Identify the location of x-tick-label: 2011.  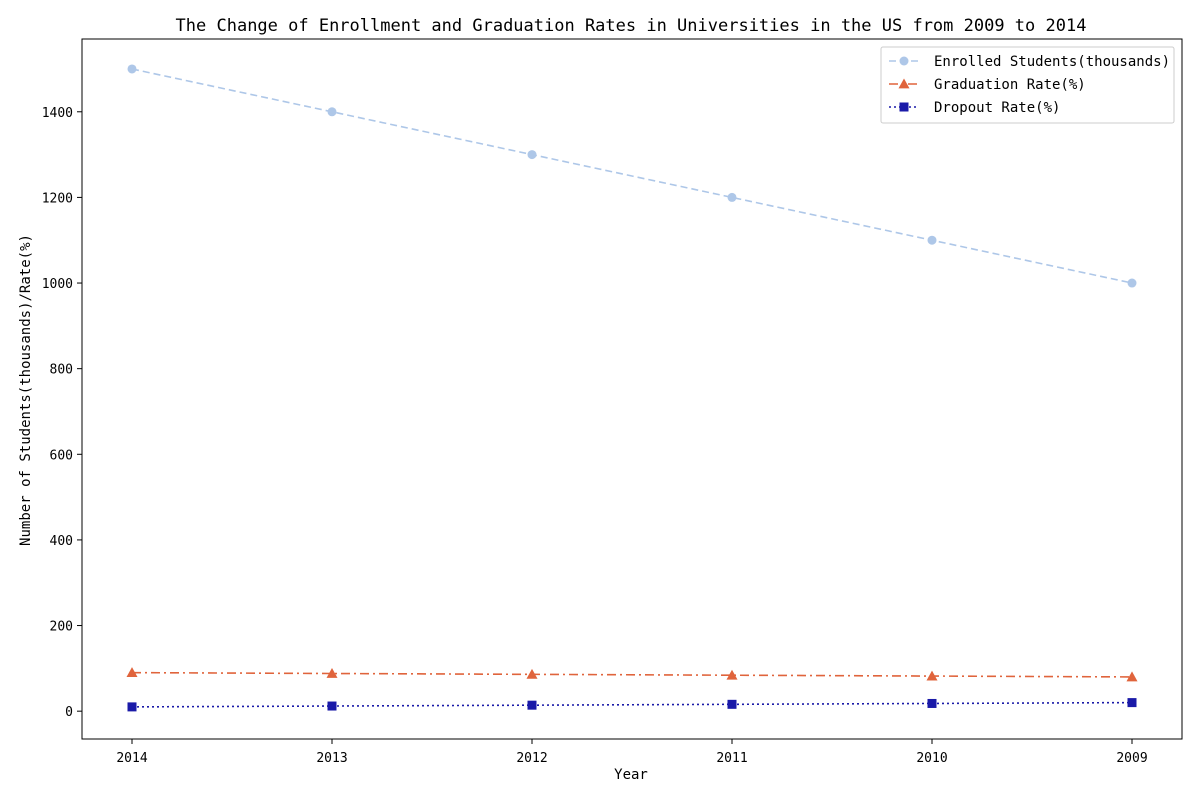
(731, 758).